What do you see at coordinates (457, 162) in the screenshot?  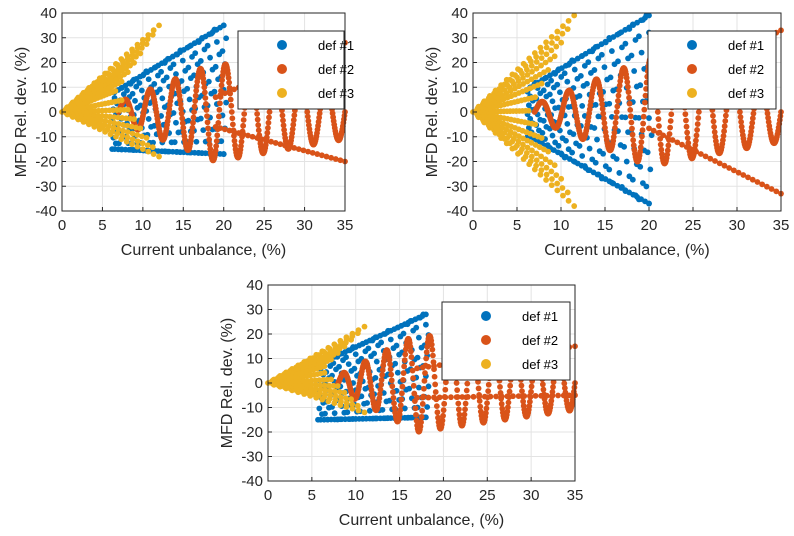 I see `y-tick-label: -20` at bounding box center [457, 162].